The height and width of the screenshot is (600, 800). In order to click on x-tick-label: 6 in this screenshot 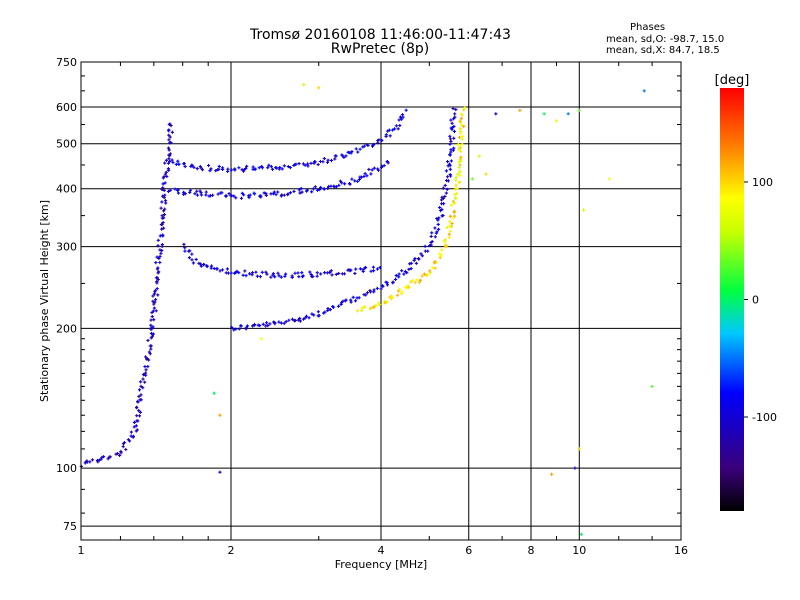, I will do `click(468, 550)`.